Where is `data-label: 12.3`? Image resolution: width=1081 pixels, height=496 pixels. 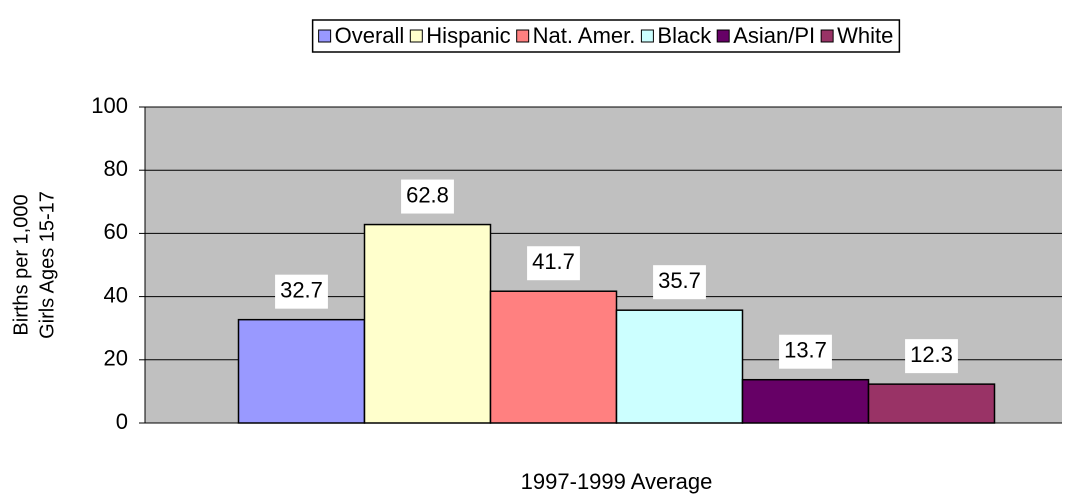 data-label: 12.3 is located at coordinates (931, 354).